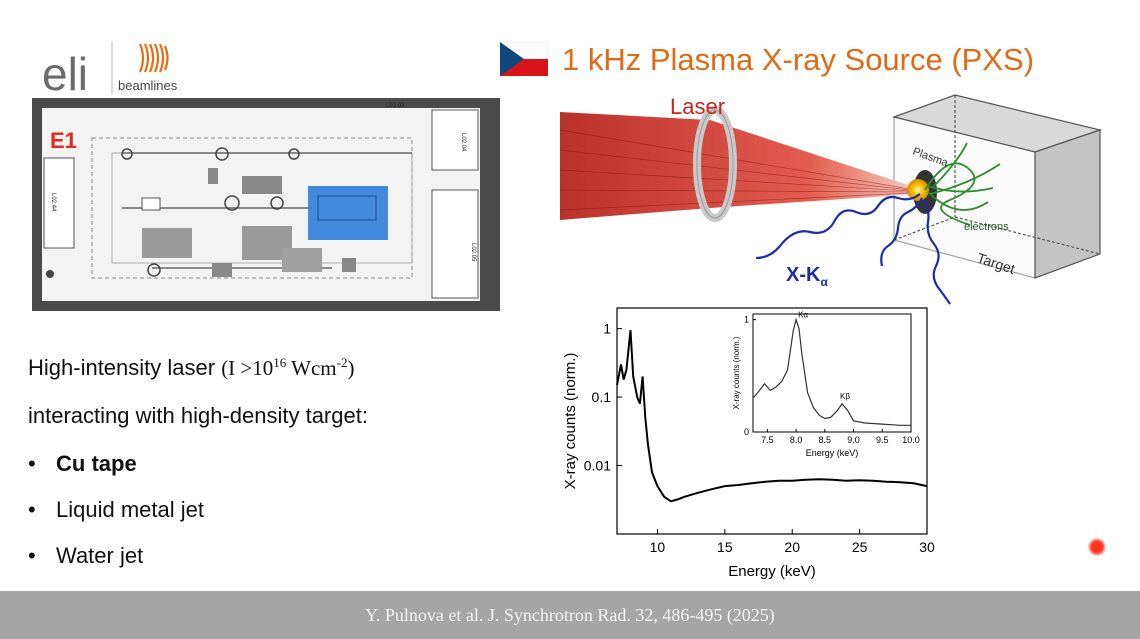 This screenshot has height=639, width=1140. Describe the element at coordinates (853, 440) in the screenshot. I see `inset-x-tick-label: 9.0` at that location.